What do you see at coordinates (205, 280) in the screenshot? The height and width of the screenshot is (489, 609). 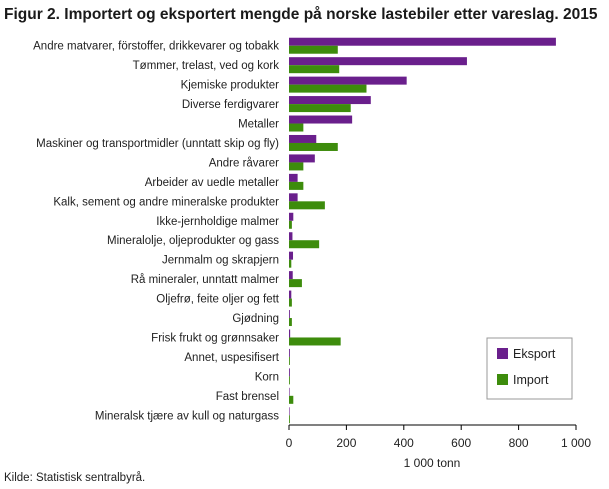 I see `category-label: Rå mineraler, unntatt malmer` at bounding box center [205, 280].